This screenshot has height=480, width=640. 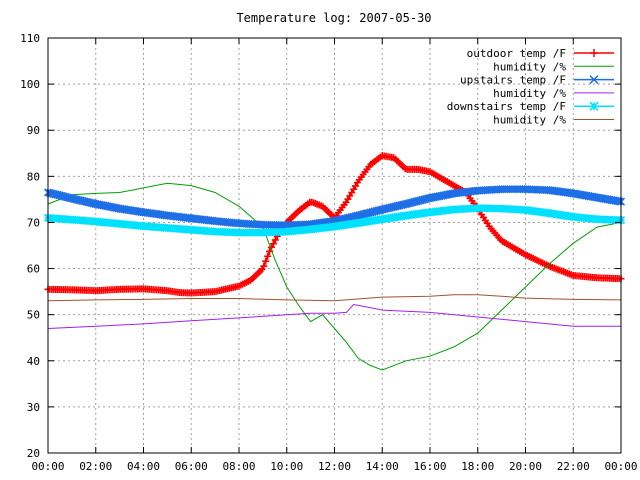 What do you see at coordinates (33, 407) in the screenshot?
I see `y-tick-label: 30` at bounding box center [33, 407].